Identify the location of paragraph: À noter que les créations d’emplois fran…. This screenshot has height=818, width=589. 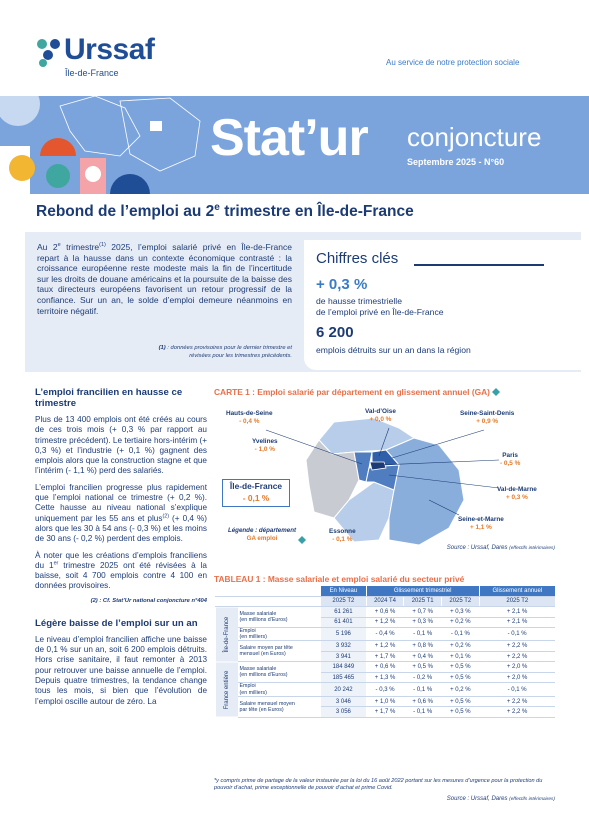
(121, 571).